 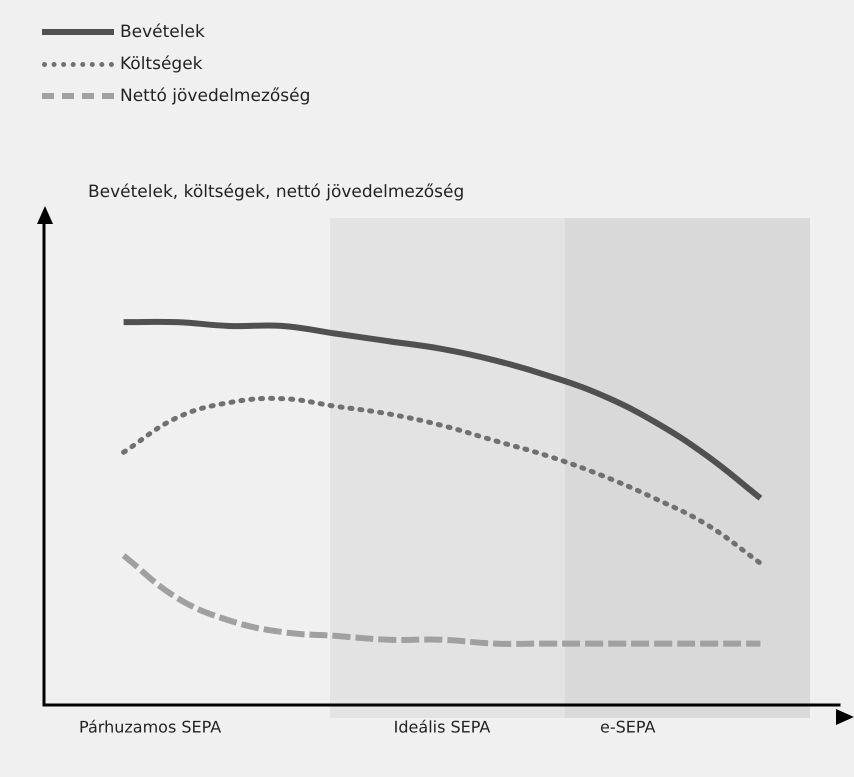 I want to click on legend-label: Költségek, so click(x=161, y=64).